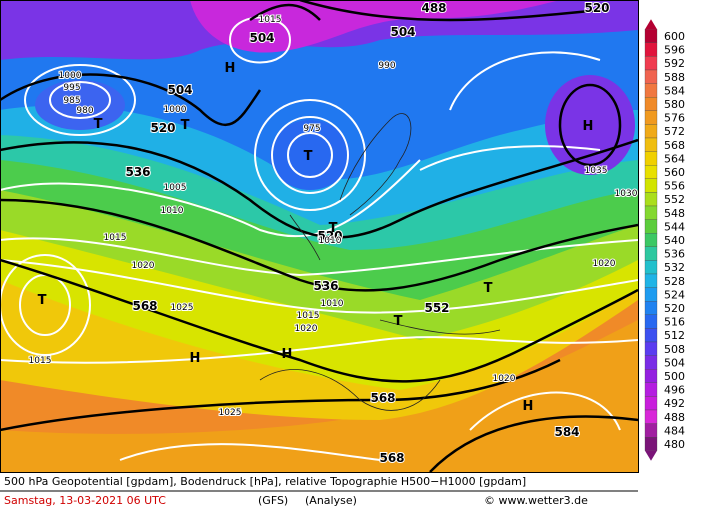 The width and height of the screenshot is (704, 513). Describe the element at coordinates (674, 240) in the screenshot. I see `legend-label: 540` at that location.